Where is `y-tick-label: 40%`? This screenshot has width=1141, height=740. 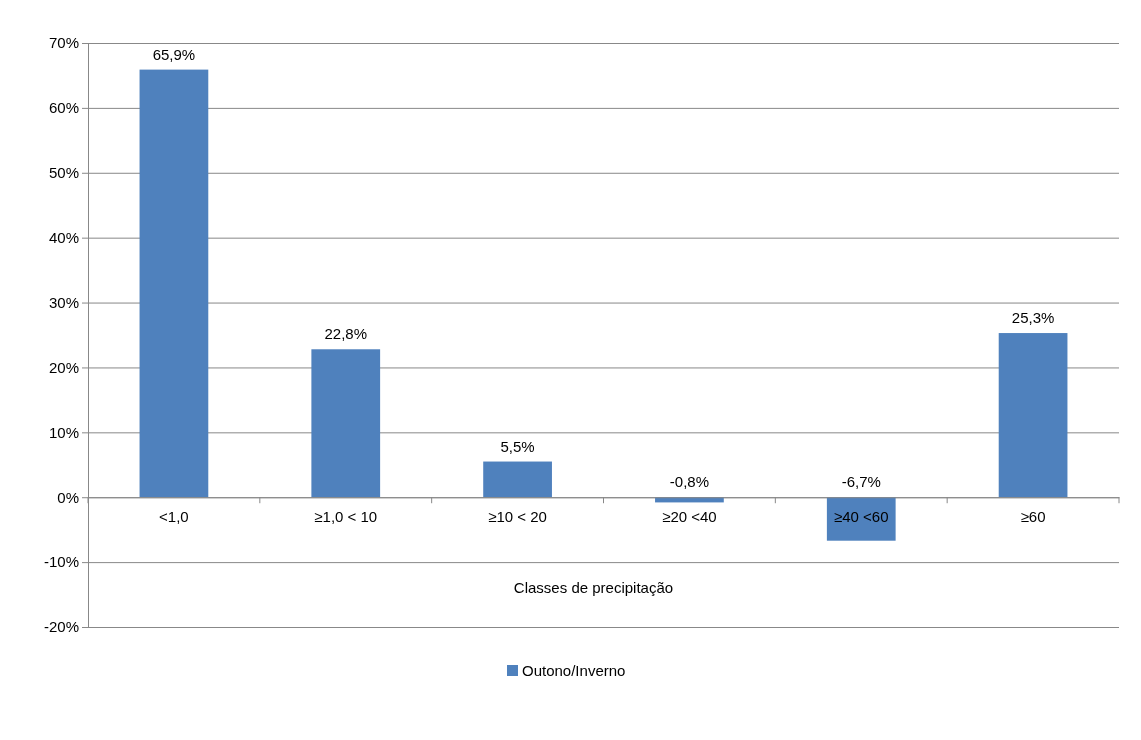
y-tick-label: 40% is located at coordinates (63, 237).